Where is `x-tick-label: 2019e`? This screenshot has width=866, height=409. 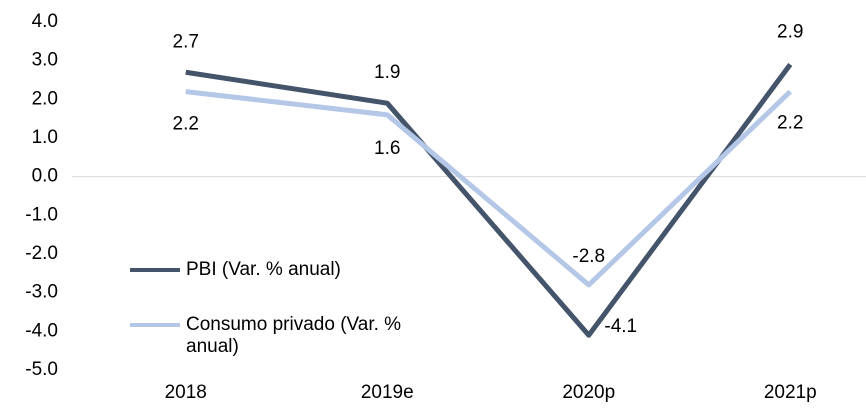 x-tick-label: 2019e is located at coordinates (387, 392).